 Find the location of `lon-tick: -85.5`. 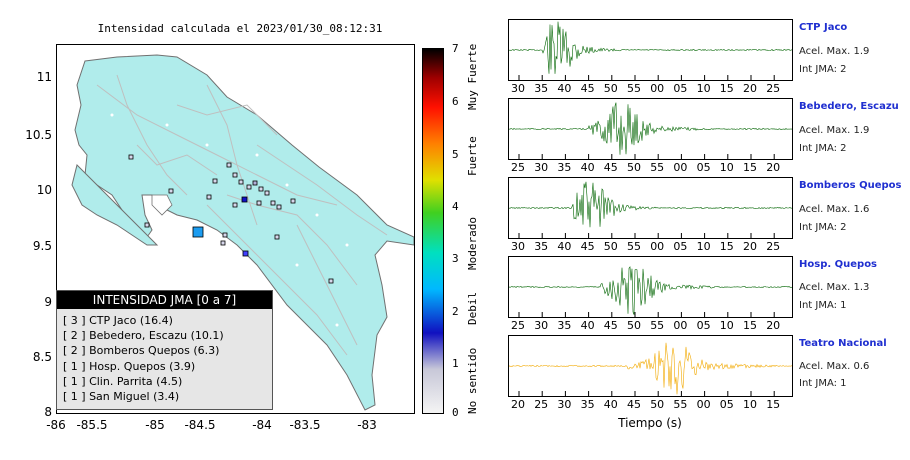

lon-tick: -85.5 is located at coordinates (92, 425).